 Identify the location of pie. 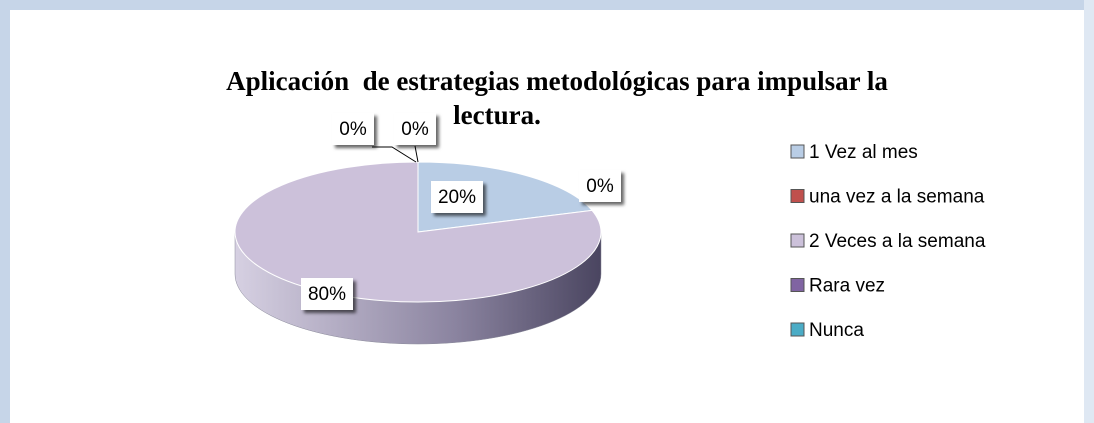
(418, 253).